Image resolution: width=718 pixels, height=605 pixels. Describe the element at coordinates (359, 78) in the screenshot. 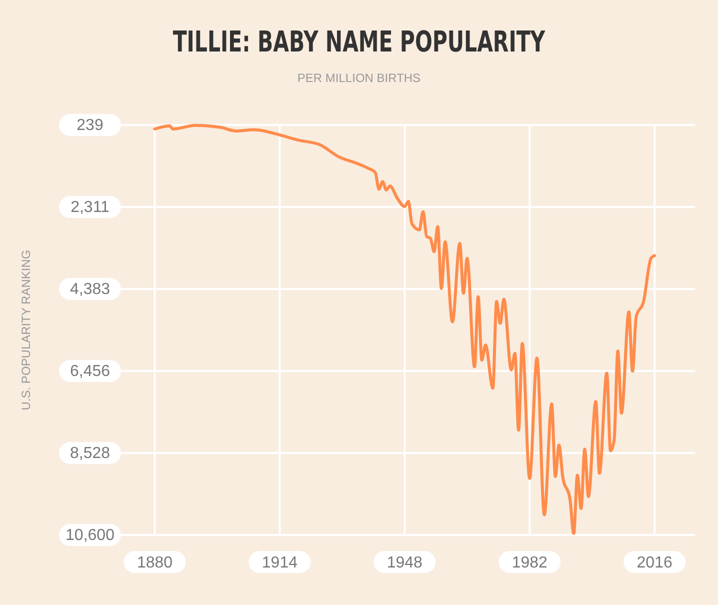

I see `chart-subtitle: PER MILLION BIRTHS` at that location.